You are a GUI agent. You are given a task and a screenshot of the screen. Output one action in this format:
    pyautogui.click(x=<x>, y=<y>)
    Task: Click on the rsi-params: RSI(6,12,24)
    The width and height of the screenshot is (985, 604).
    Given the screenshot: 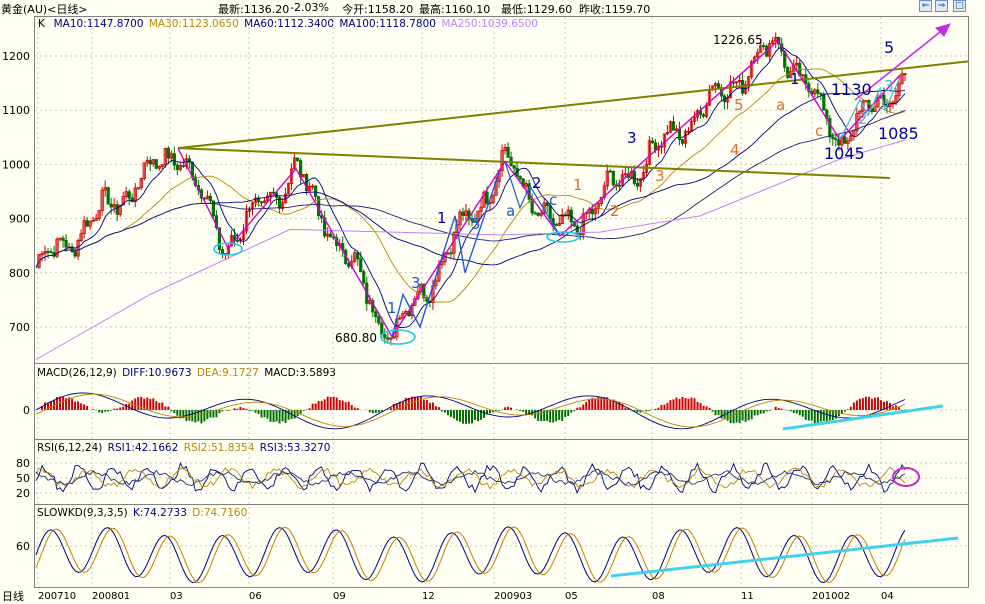 What is the action you would take?
    pyautogui.click(x=70, y=448)
    